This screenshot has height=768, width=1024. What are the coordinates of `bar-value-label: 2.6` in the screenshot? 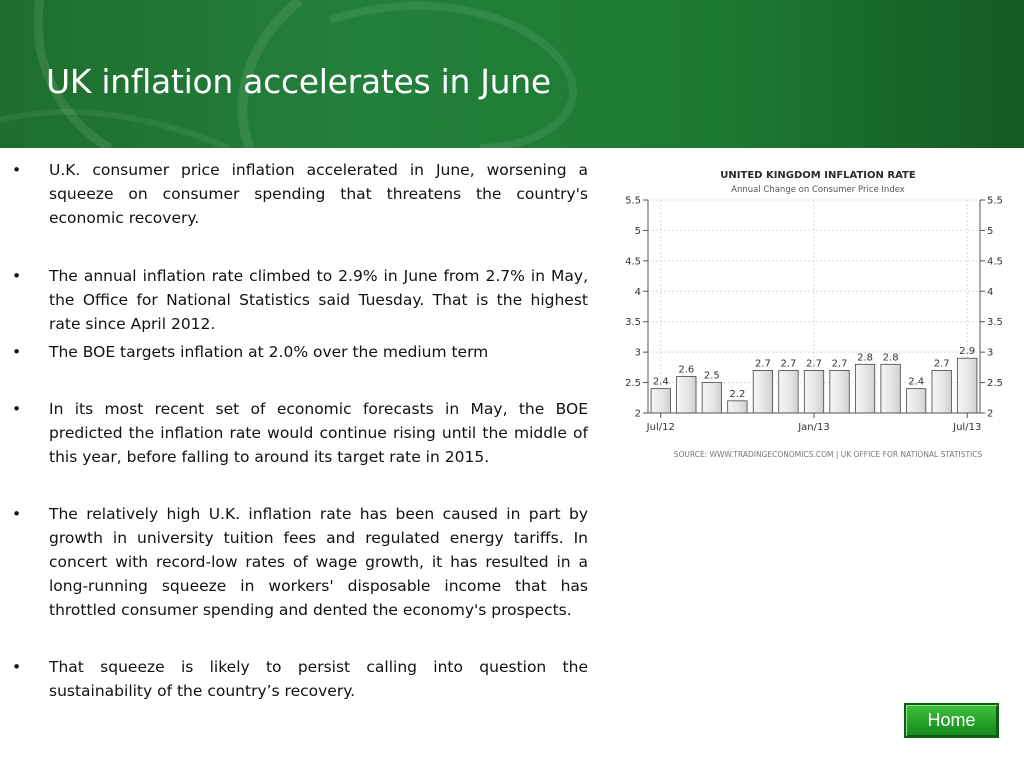 It's located at (686, 369).